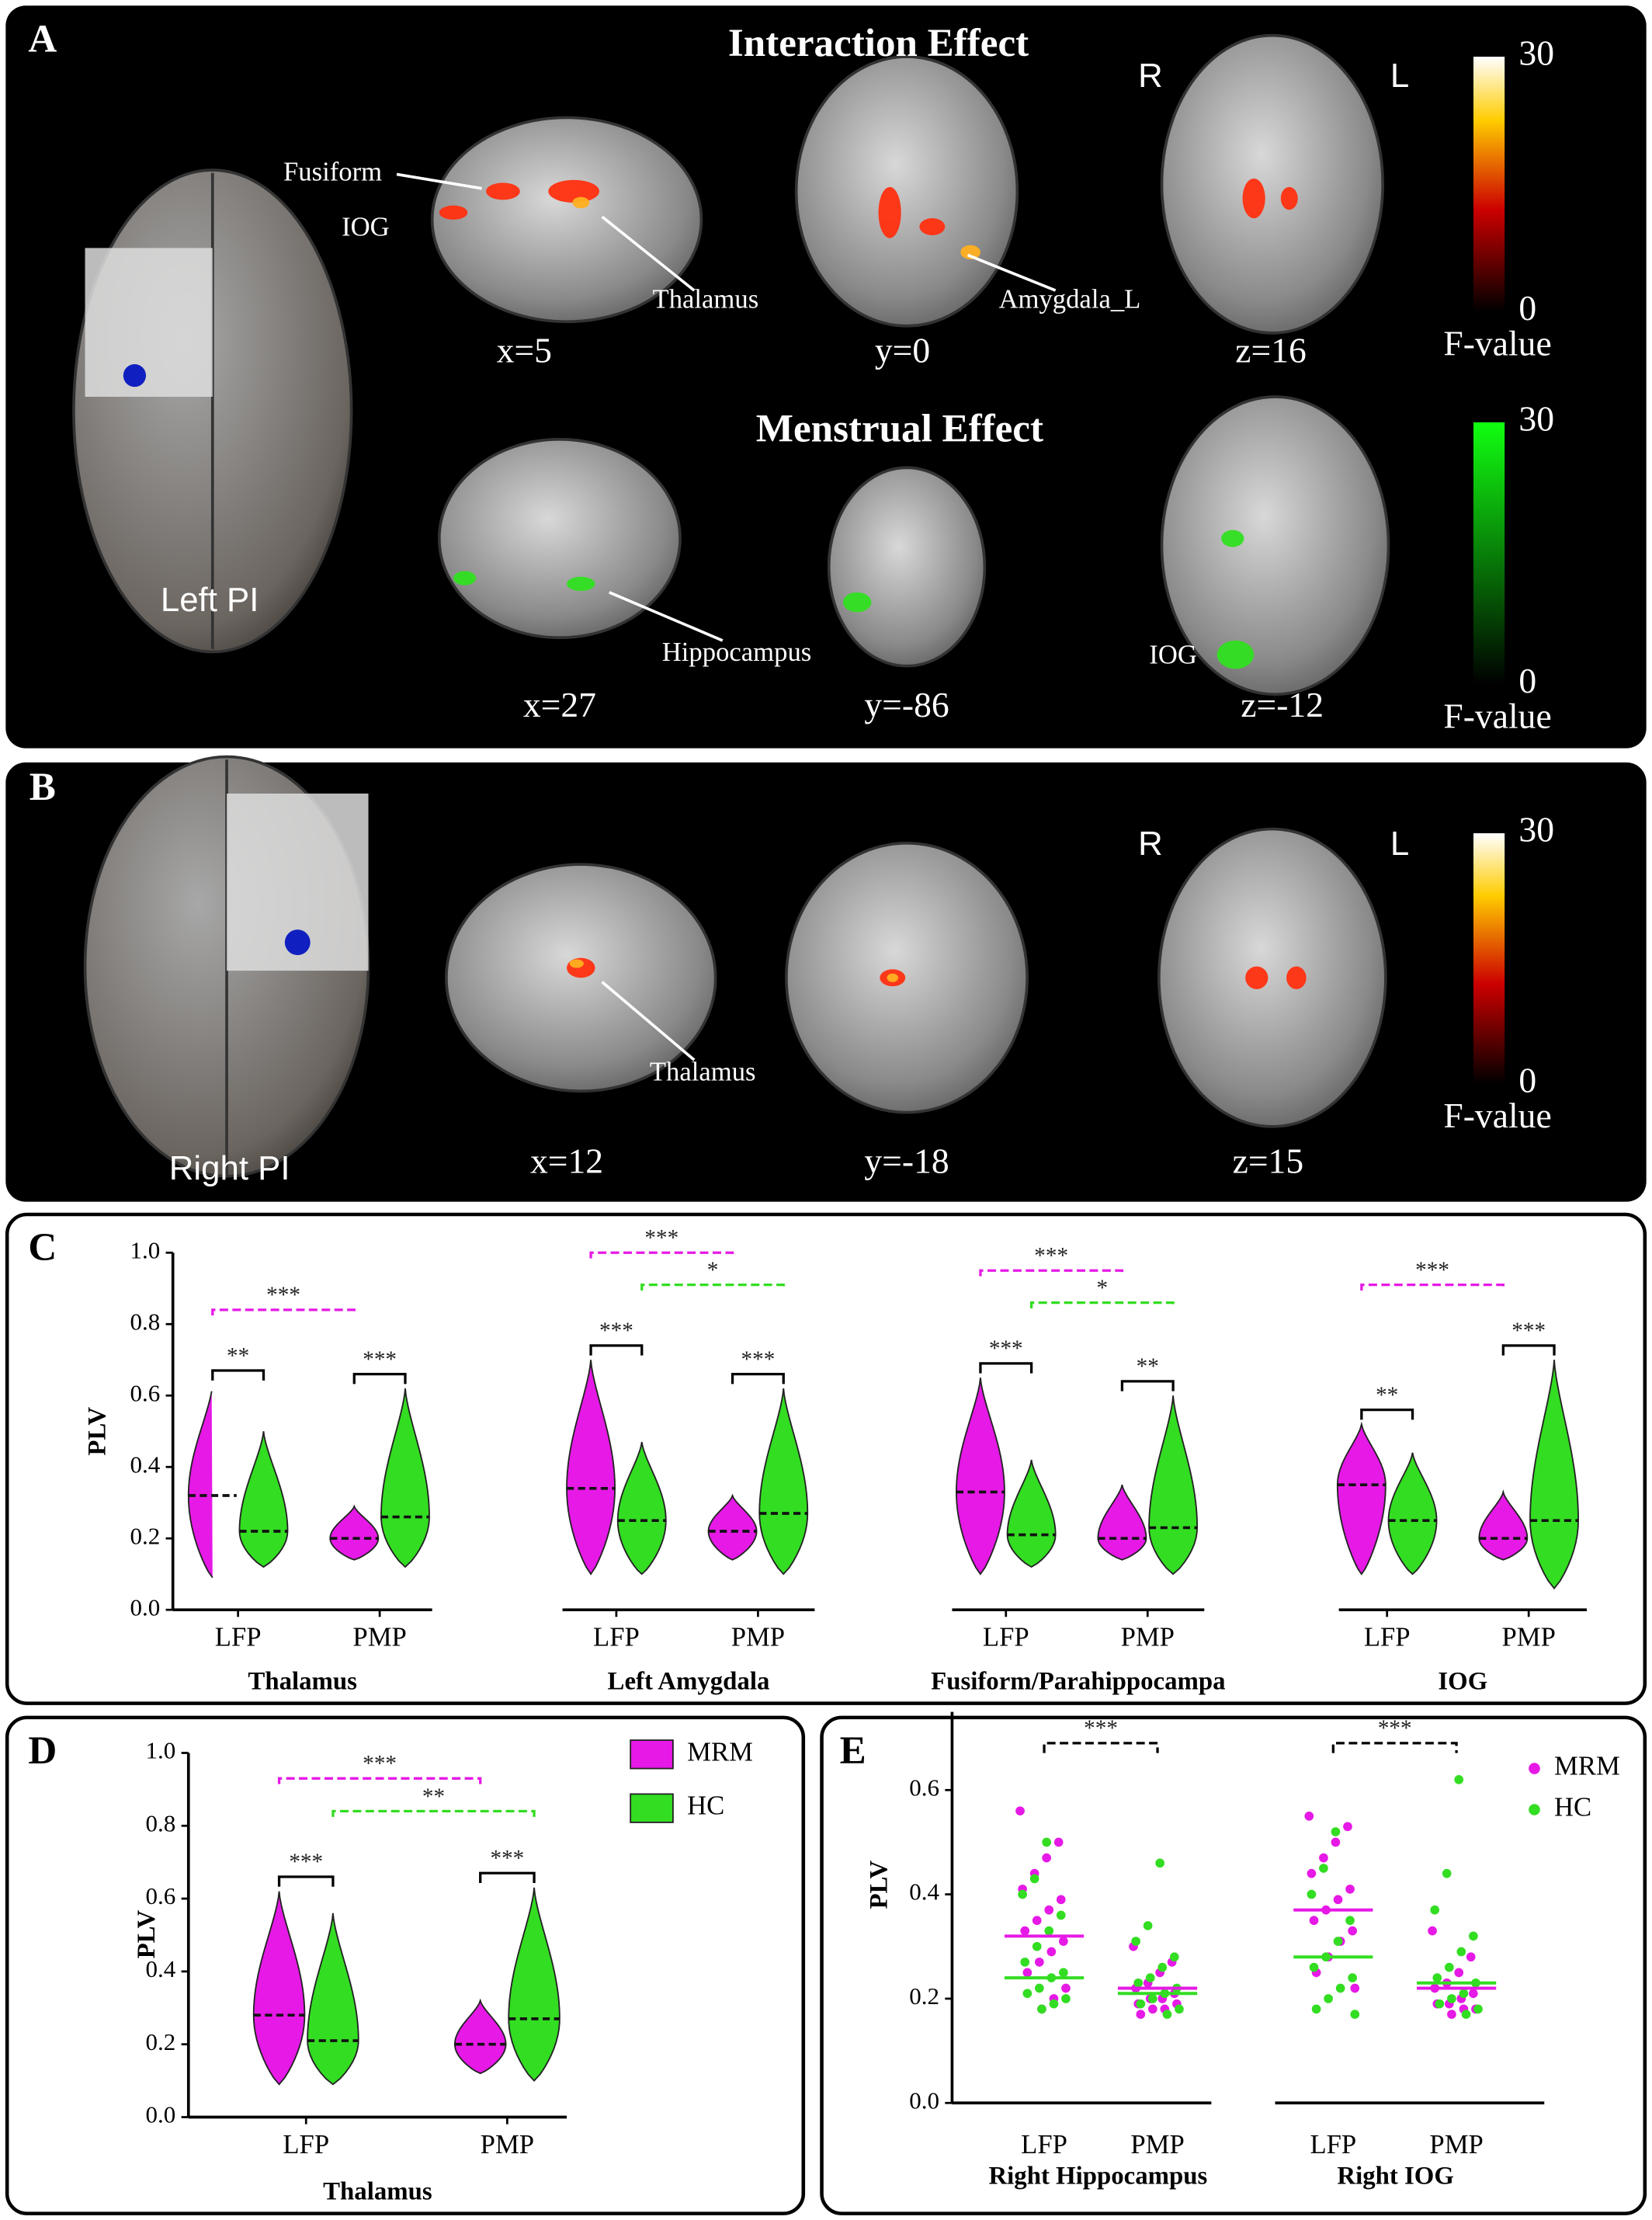  I want to click on section-title: Interaction Effect, so click(878, 43).